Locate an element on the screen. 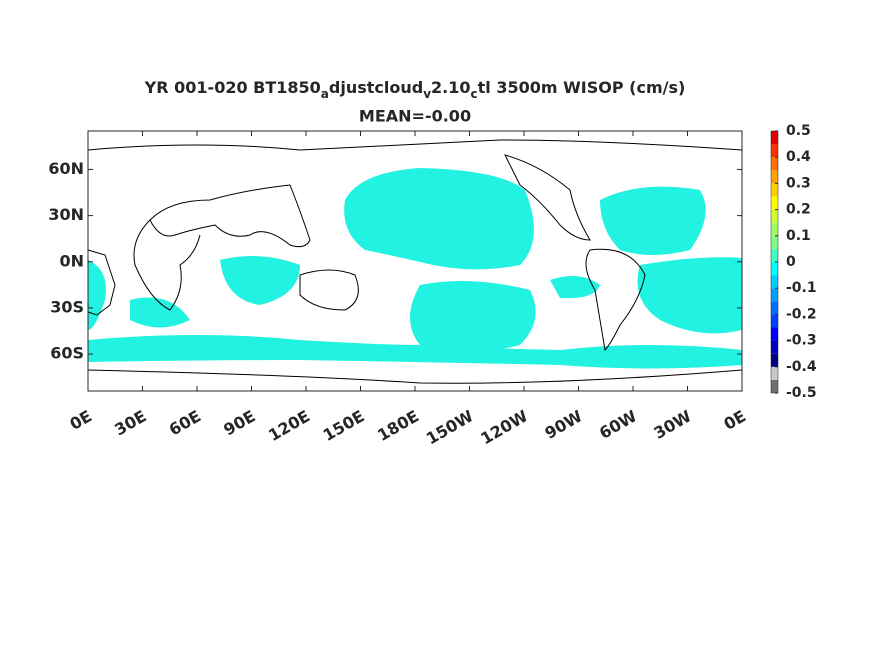 The height and width of the screenshot is (656, 875). x-tick-label: 90E is located at coordinates (239, 422).